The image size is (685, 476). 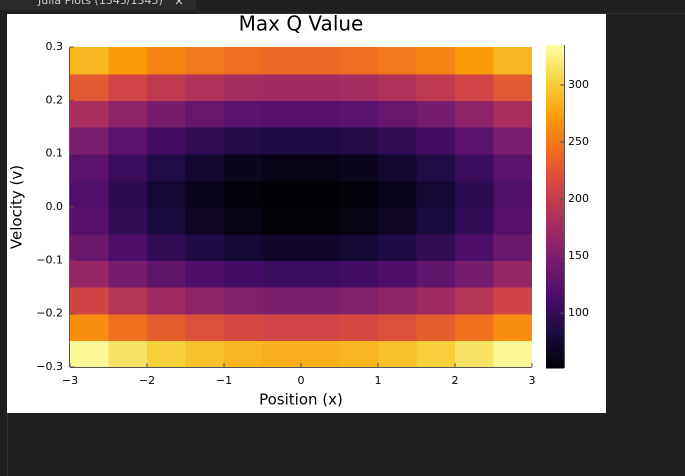 What do you see at coordinates (55, 206) in the screenshot?
I see `y-tick-label: 0.0` at bounding box center [55, 206].